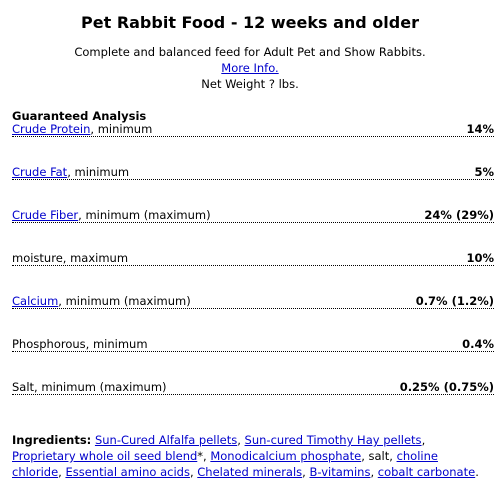 The image size is (500, 487). What do you see at coordinates (253, 130) in the screenshot?
I see `analysis-row: Crude Protein, minimum 14%` at bounding box center [253, 130].